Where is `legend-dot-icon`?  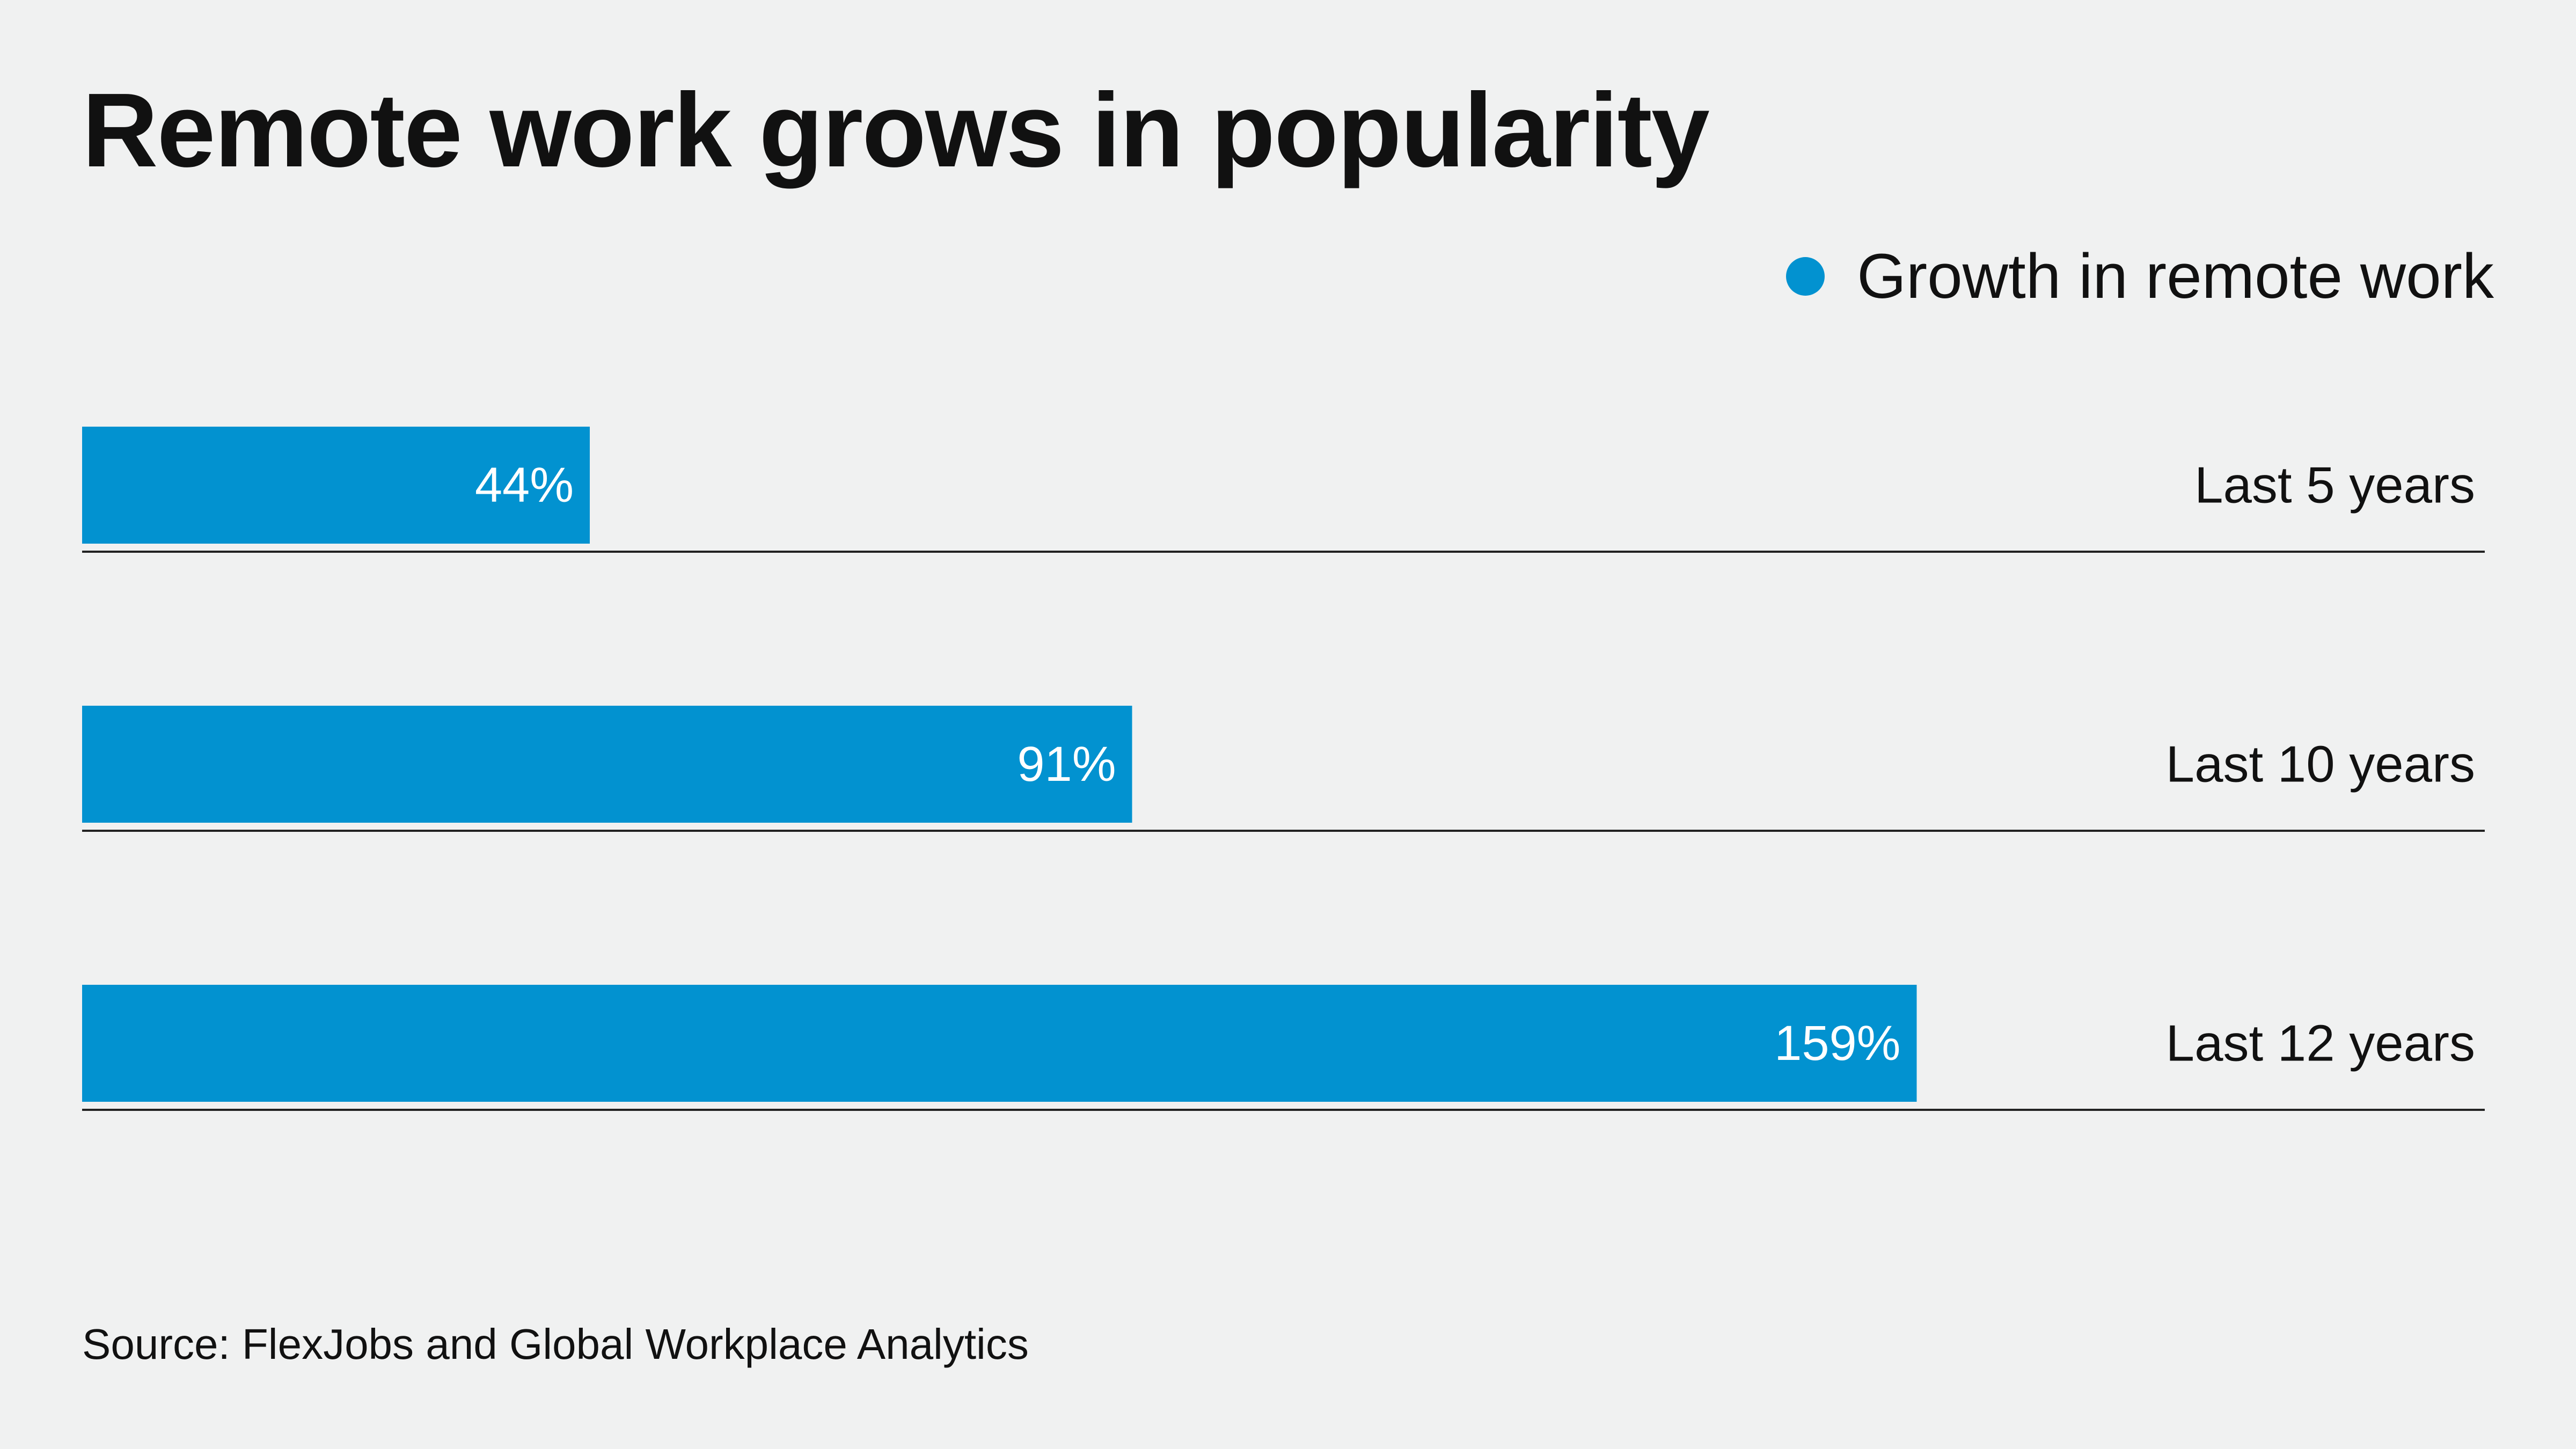 legend-dot-icon is located at coordinates (1805, 276).